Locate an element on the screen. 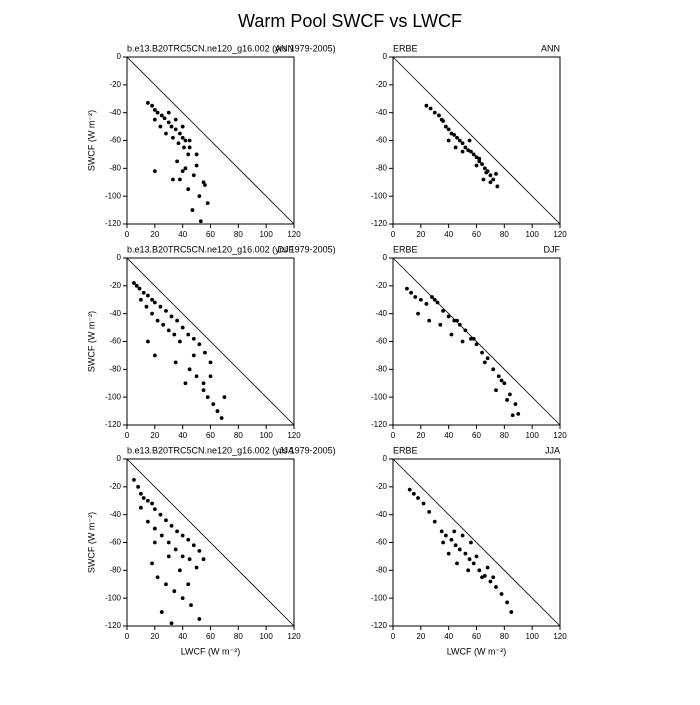 This screenshot has width=700, height=705. y-tick-label: -60 is located at coordinates (115, 542).